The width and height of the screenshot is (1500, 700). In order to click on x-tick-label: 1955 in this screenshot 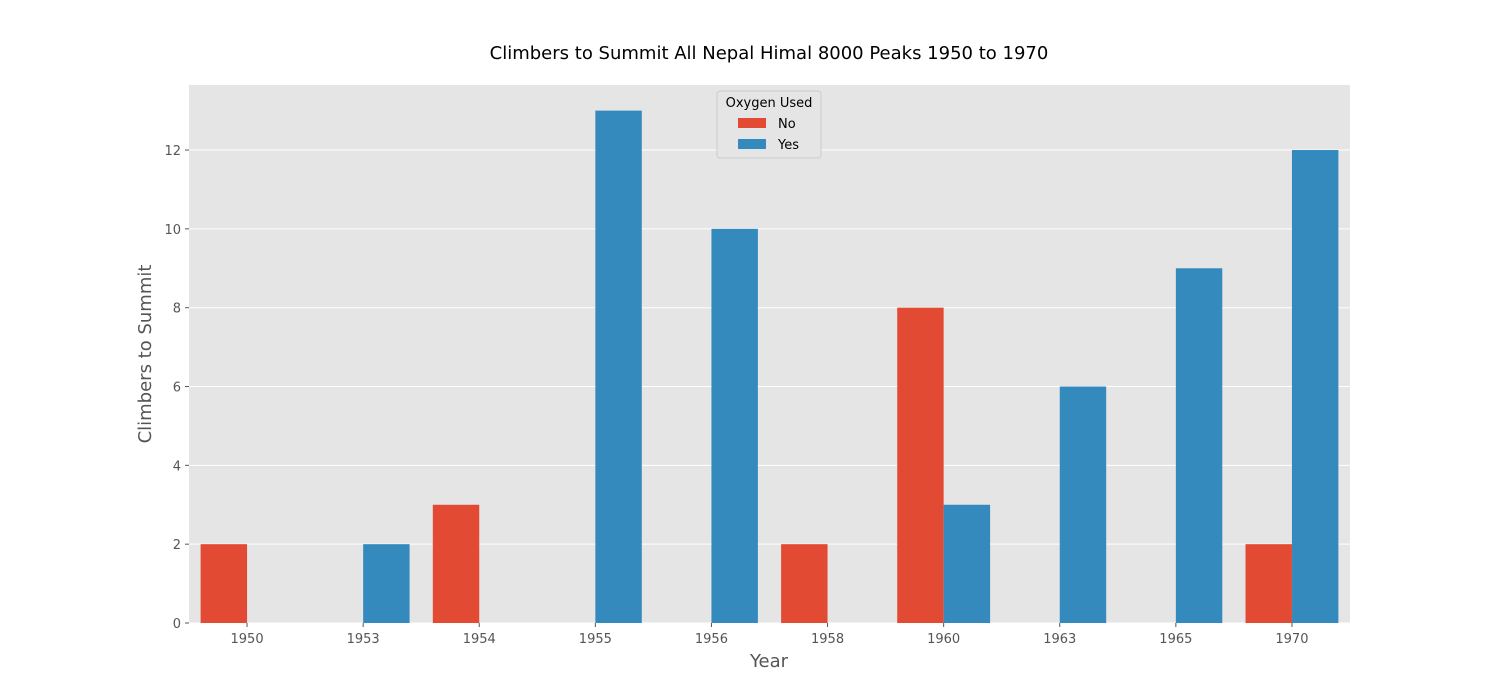, I will do `click(595, 639)`.